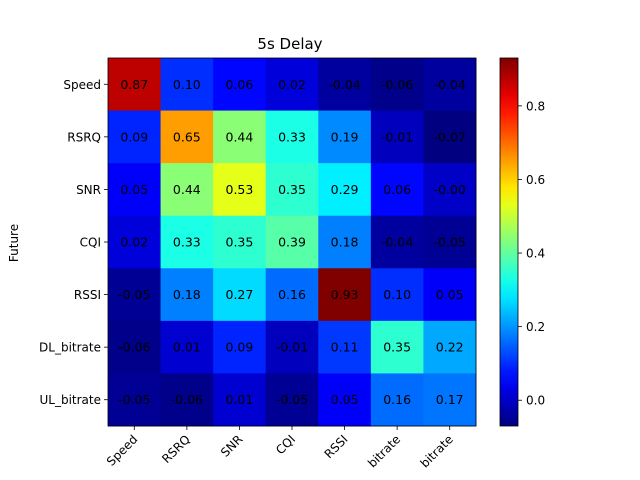  Describe the element at coordinates (90, 243) in the screenshot. I see `y-tick-label: CQI` at that location.